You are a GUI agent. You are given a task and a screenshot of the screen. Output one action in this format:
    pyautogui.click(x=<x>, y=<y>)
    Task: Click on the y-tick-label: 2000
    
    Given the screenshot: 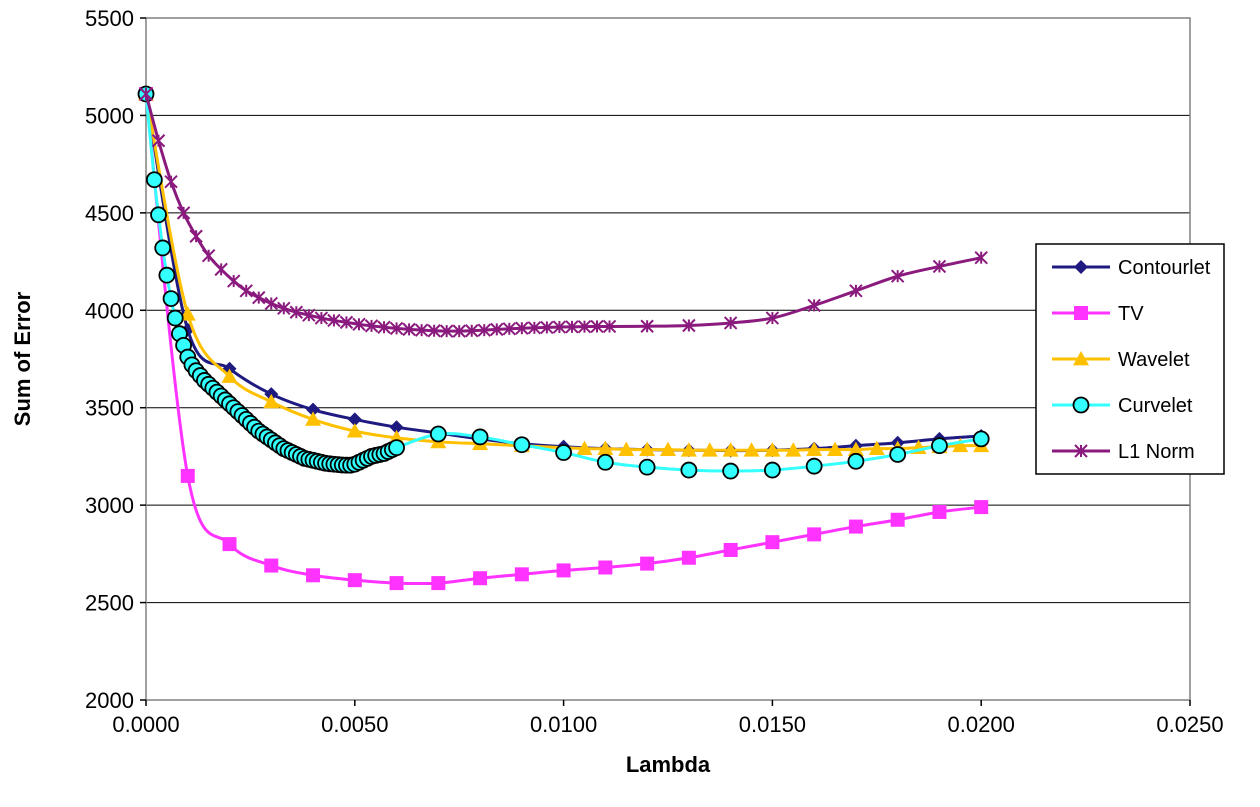 What is the action you would take?
    pyautogui.click(x=109, y=700)
    